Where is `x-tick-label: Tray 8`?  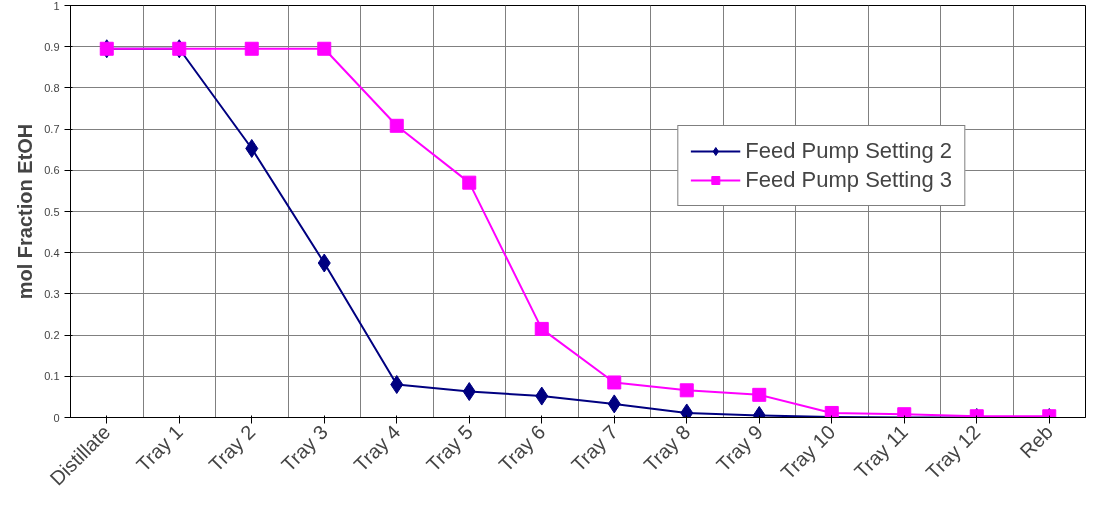
x-tick-label: Tray 8 is located at coordinates (667, 448).